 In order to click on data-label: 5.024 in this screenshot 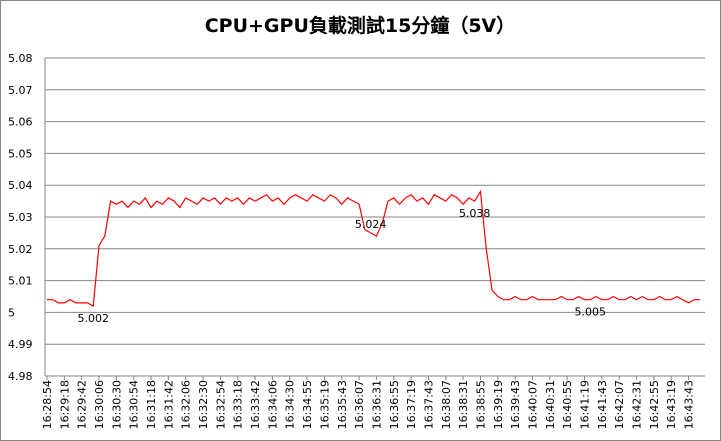, I will do `click(371, 224)`.